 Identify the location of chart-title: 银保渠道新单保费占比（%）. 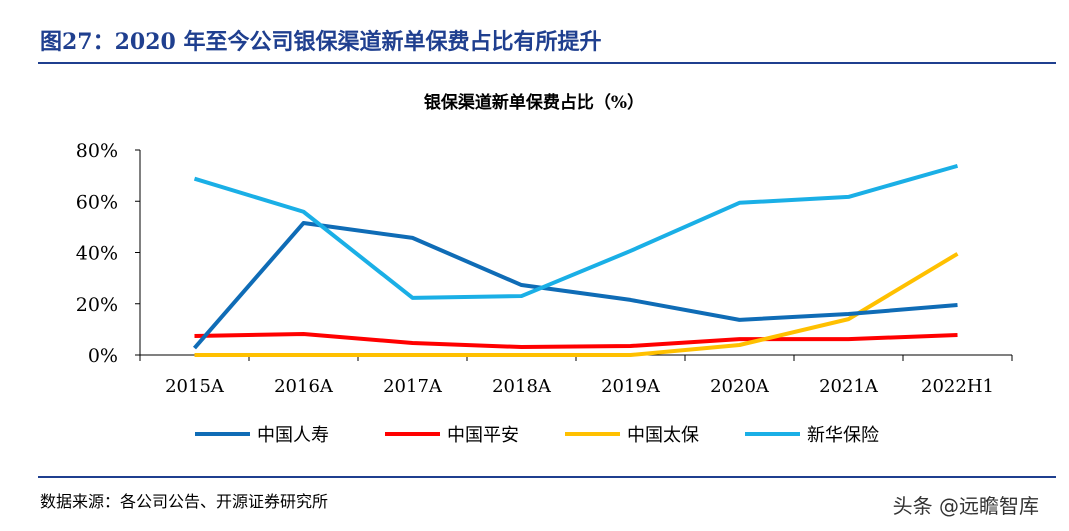
(534, 102).